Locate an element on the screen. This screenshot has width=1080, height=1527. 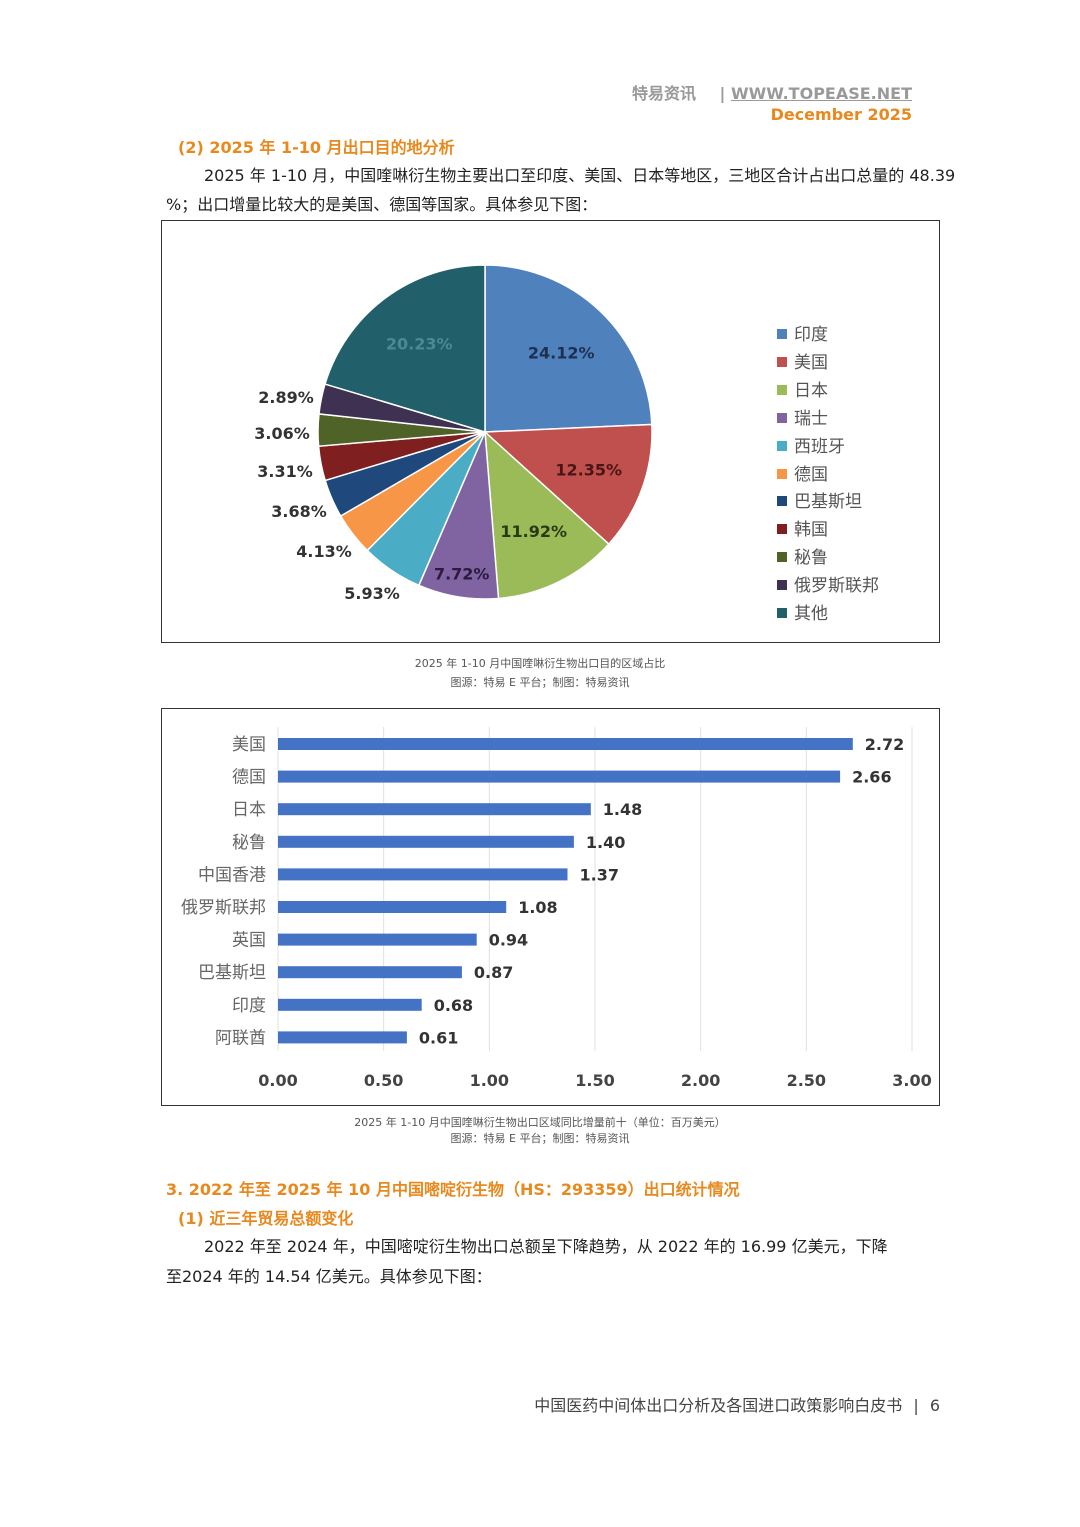
bar-value-label-9: 0.61 is located at coordinates (438, 1037).